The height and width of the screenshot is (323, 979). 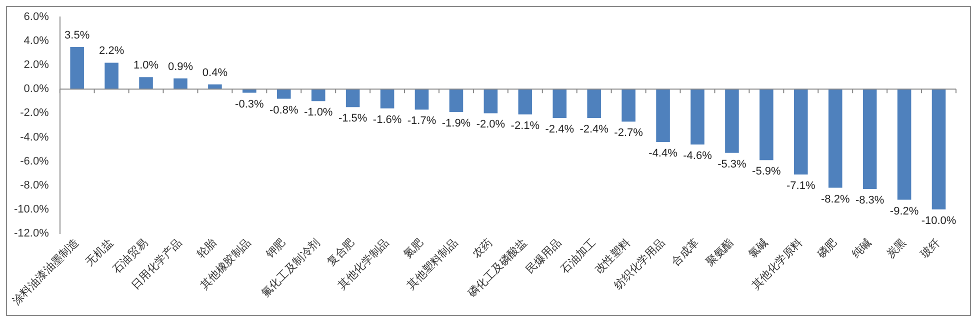 I want to click on x-tick-label: 氯碱, so click(x=758, y=248).